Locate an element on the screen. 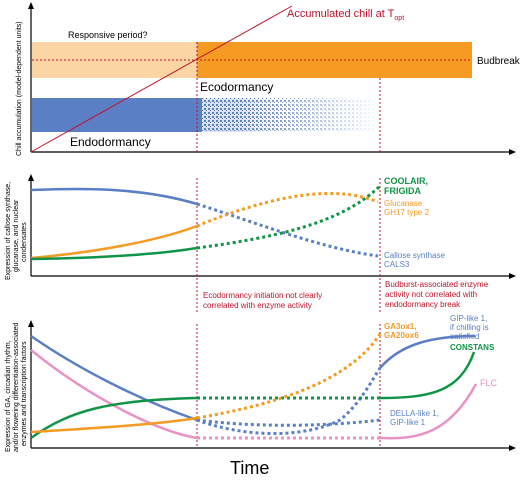 The height and width of the screenshot is (481, 521). coolair-curve-dotted is located at coordinates (289, 217).